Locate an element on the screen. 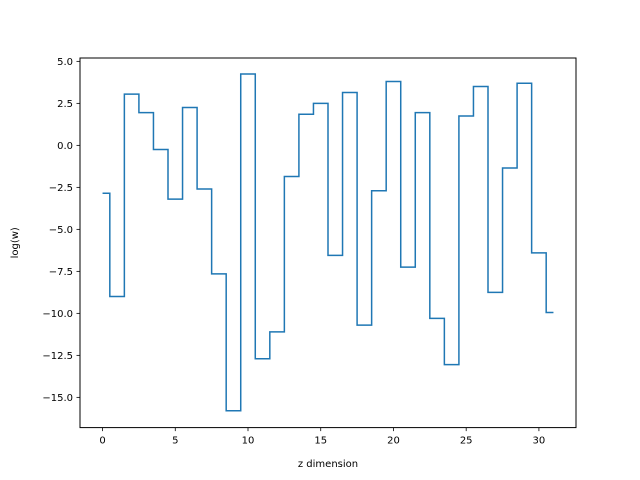  x-tick-label: 0 is located at coordinates (102, 441).